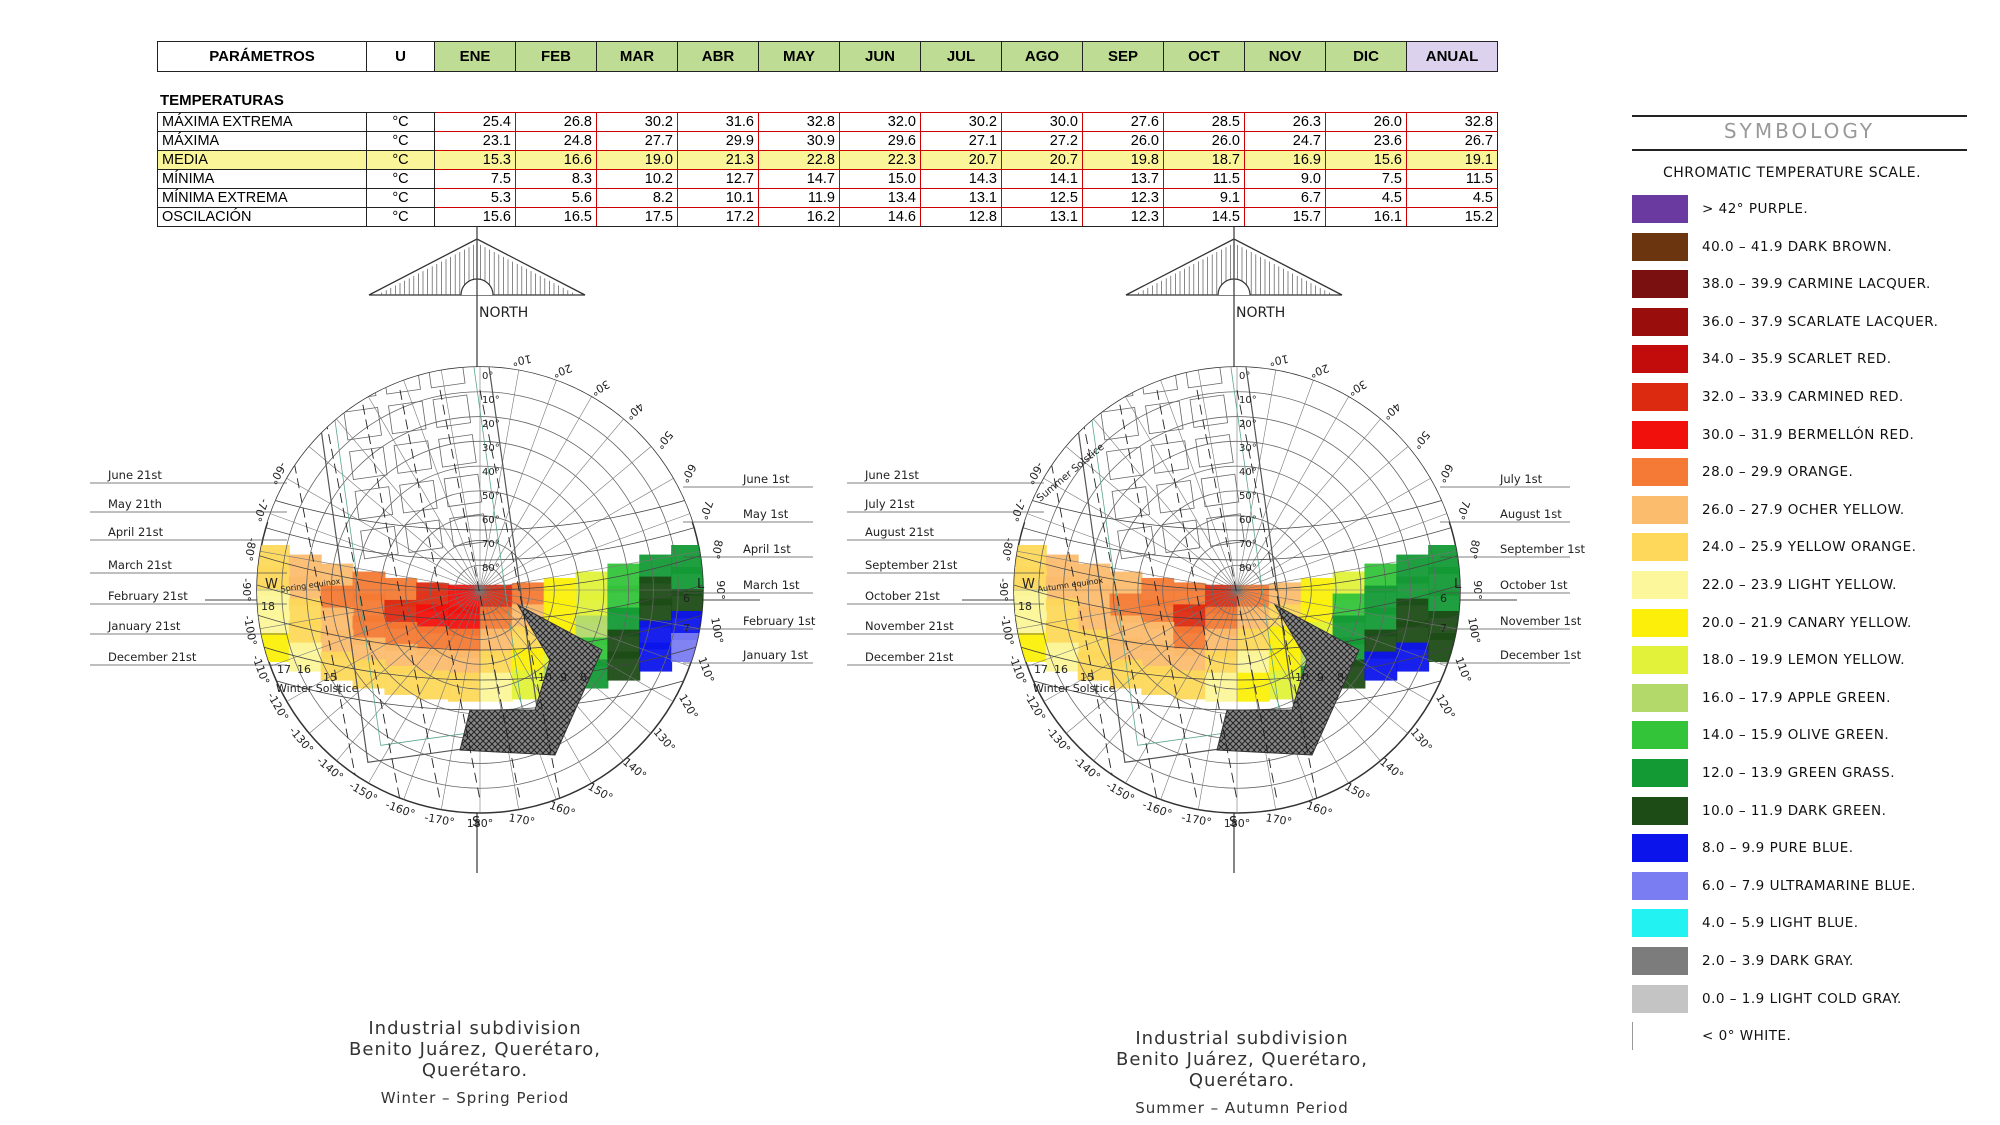 Image resolution: width=2000 pixels, height=1125 pixels. What do you see at coordinates (1778, 472) in the screenshot?
I see `legend-label: 28.0 – 29.9 ORANGE.` at bounding box center [1778, 472].